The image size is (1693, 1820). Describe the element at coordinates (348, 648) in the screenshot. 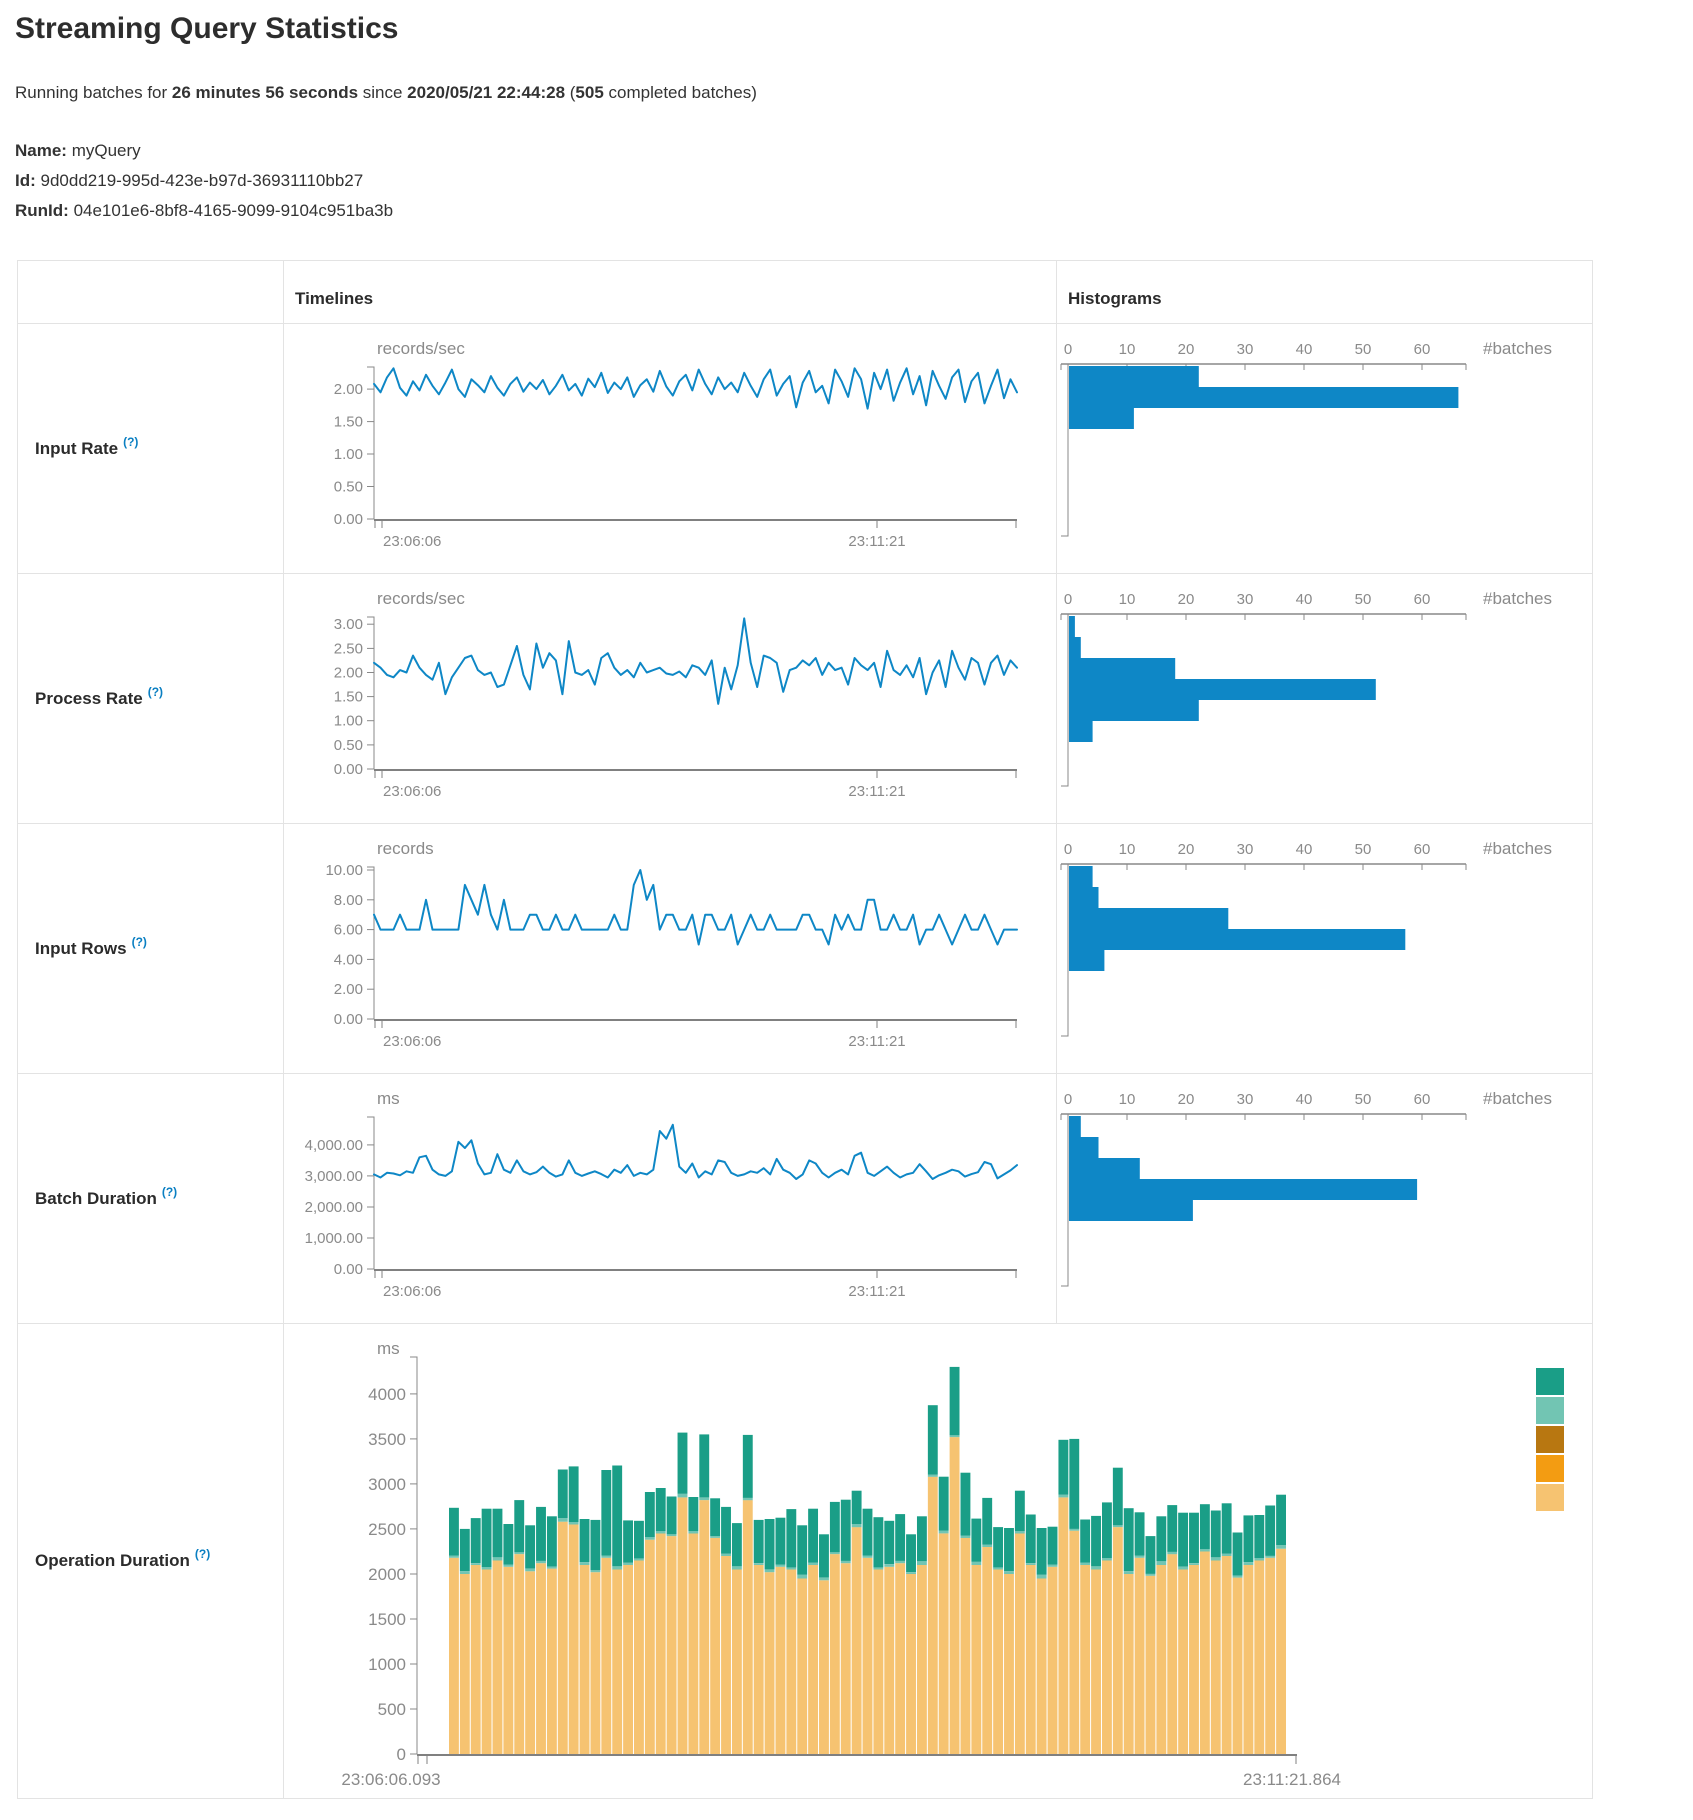

I see `svg-text: 2.50` at that location.